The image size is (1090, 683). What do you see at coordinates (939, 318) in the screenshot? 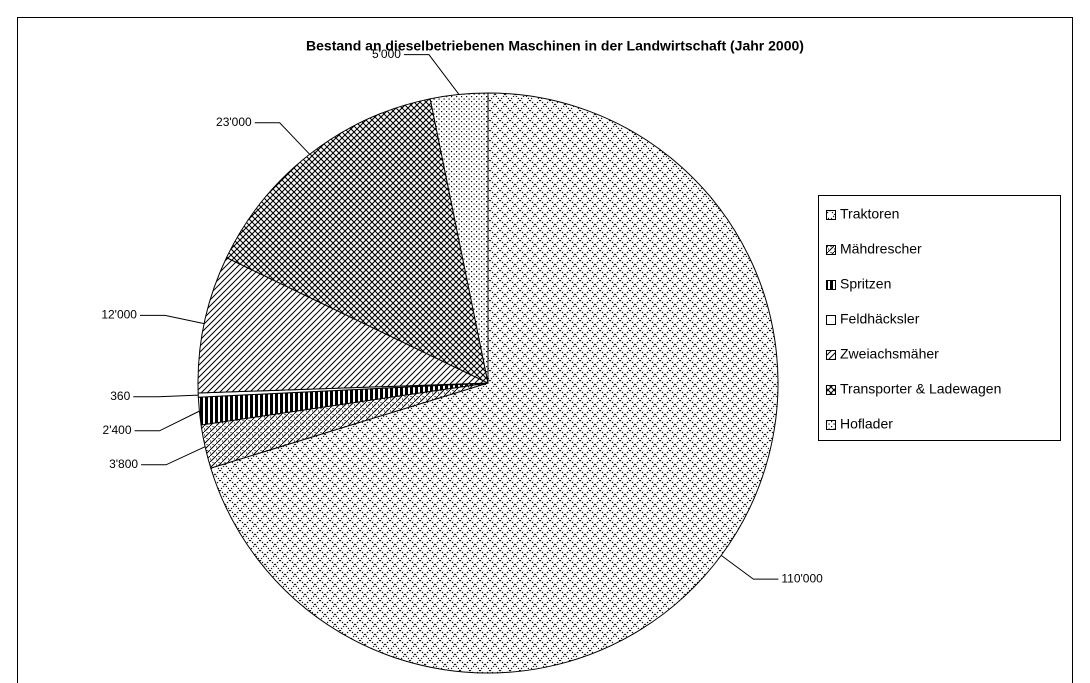
I see `legend` at bounding box center [939, 318].